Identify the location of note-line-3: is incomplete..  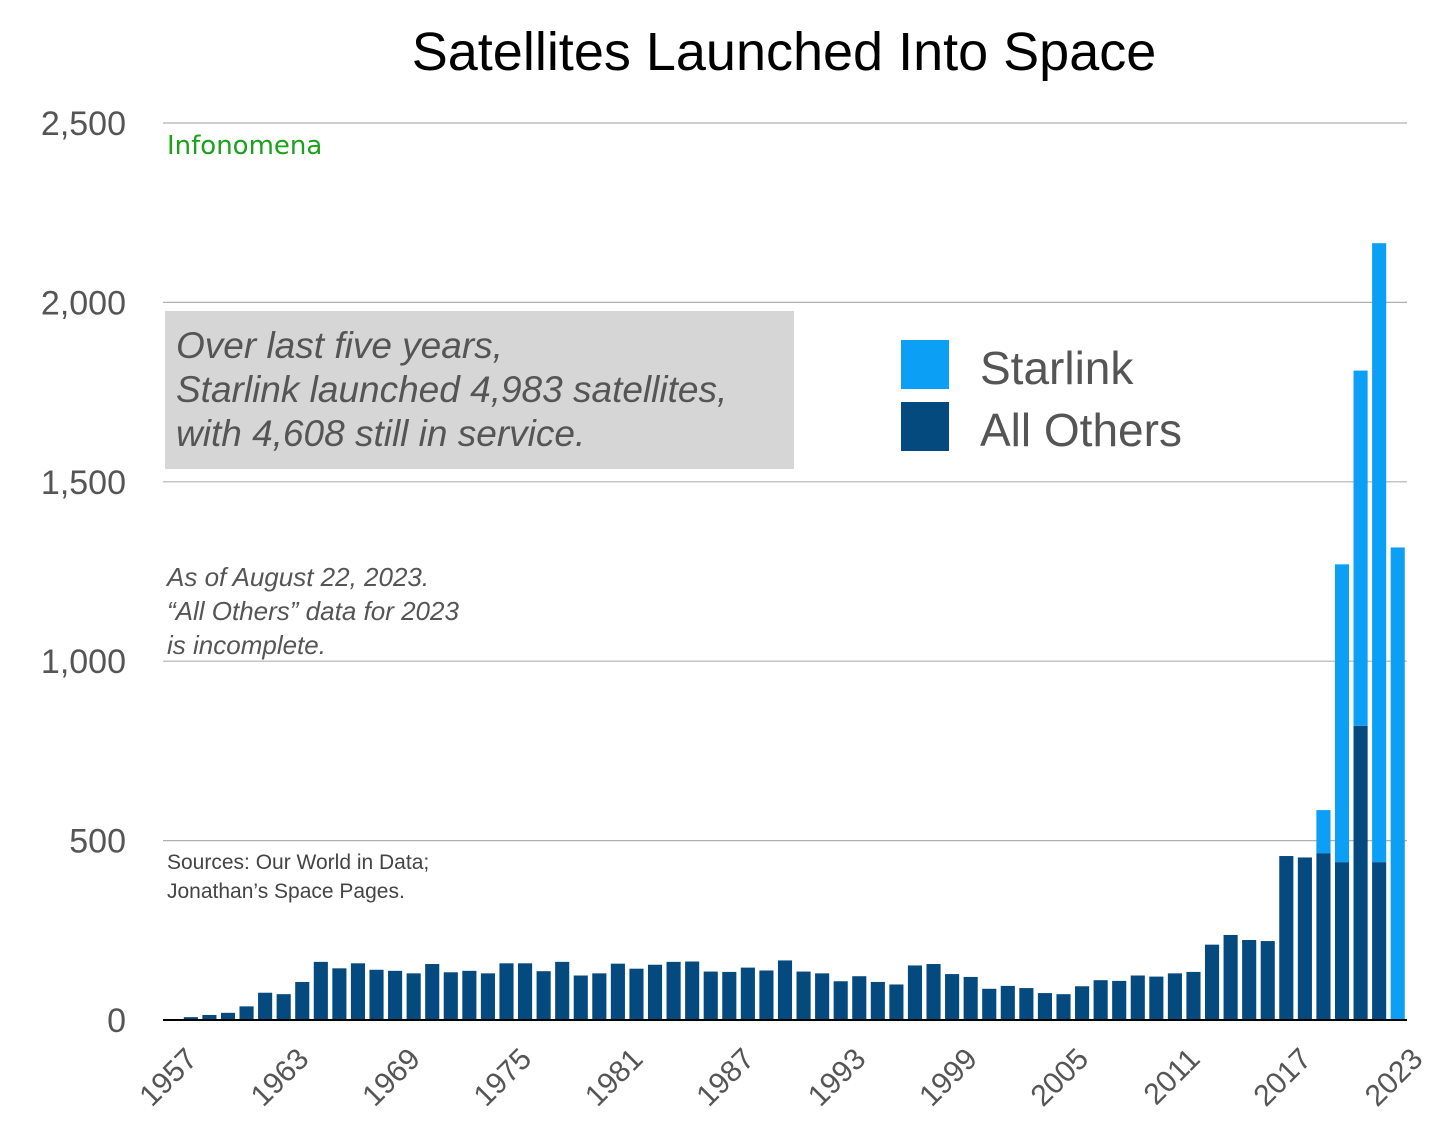
(246, 645).